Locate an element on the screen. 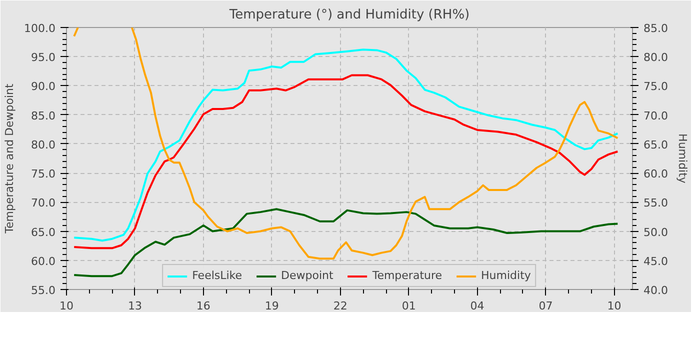 The height and width of the screenshot is (350, 700). x-tick-label: 04 is located at coordinates (477, 306).